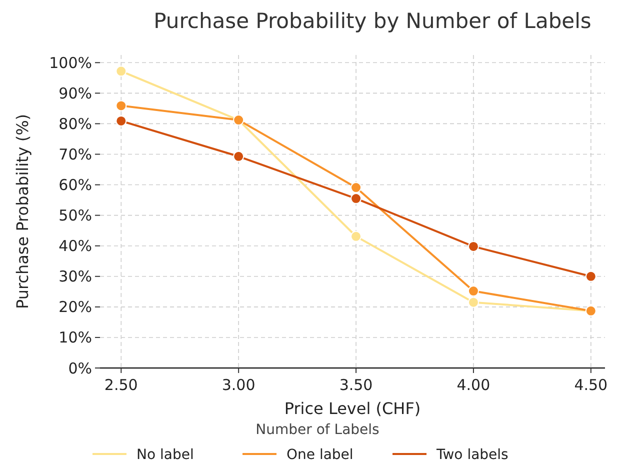 Image resolution: width=635 pixels, height=476 pixels. I want to click on x-tick-label: 4.50, so click(591, 385).